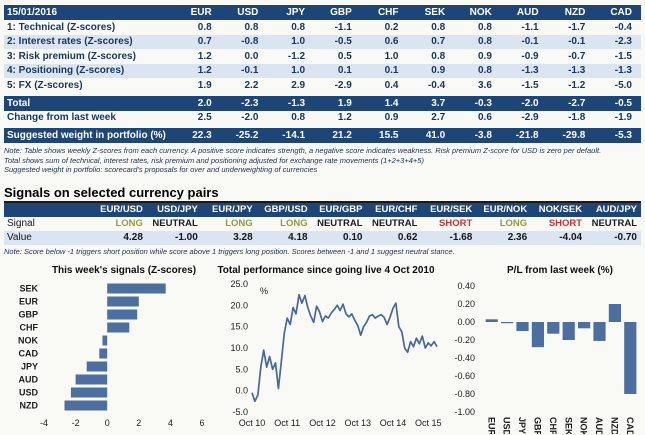 The width and height of the screenshot is (645, 435). I want to click on signal-value: SHORT, so click(565, 223).